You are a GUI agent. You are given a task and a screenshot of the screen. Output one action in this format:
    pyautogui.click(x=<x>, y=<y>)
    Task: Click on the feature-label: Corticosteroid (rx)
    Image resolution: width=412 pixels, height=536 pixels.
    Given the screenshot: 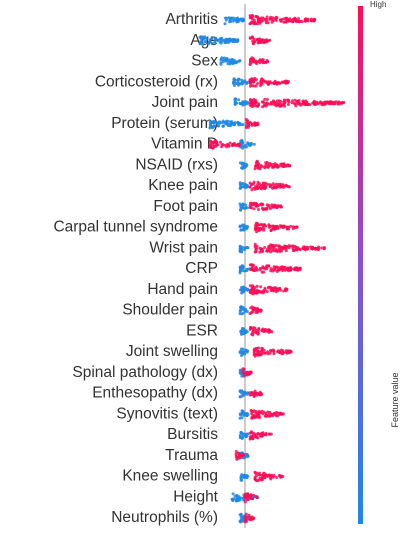 What is the action you would take?
    pyautogui.click(x=156, y=81)
    